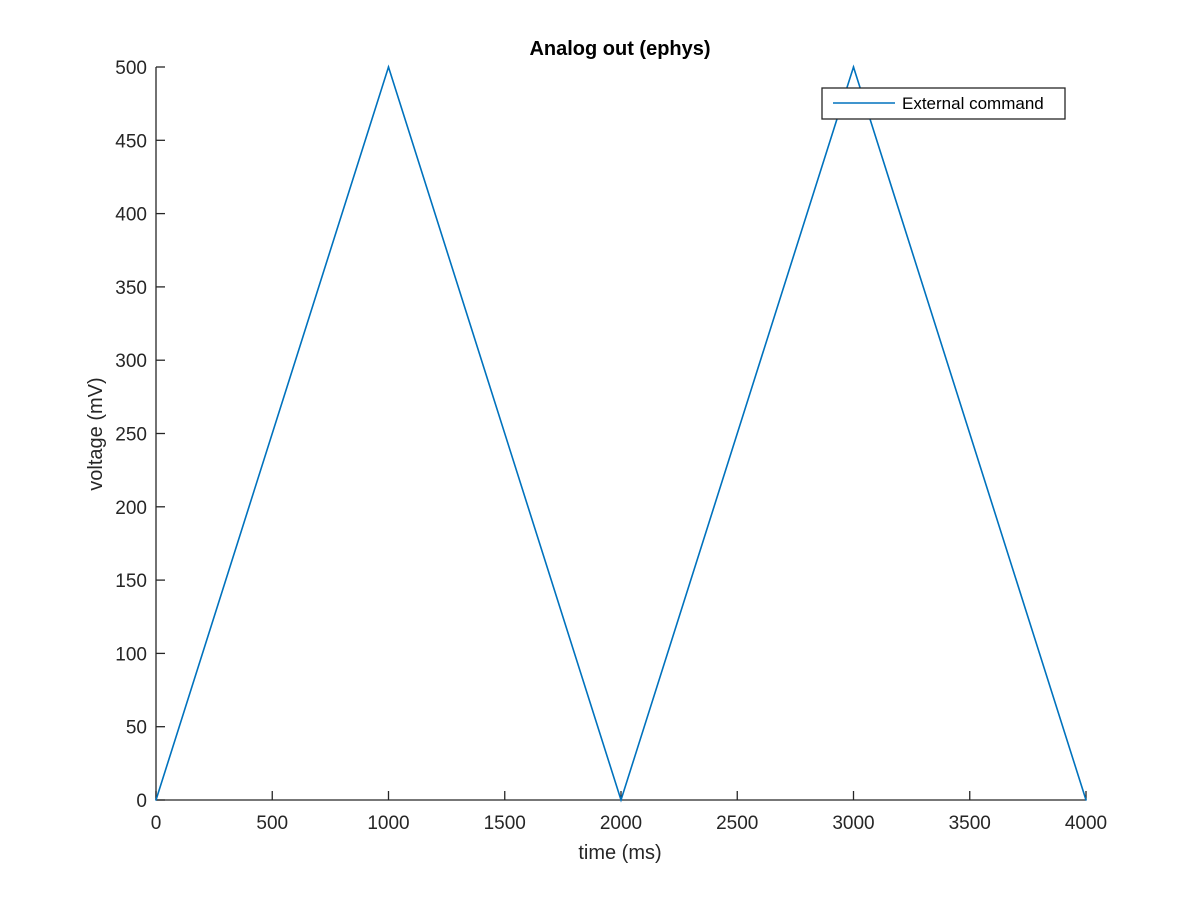 The width and height of the screenshot is (1200, 900). I want to click on y-tick-label: 100, so click(131, 654).